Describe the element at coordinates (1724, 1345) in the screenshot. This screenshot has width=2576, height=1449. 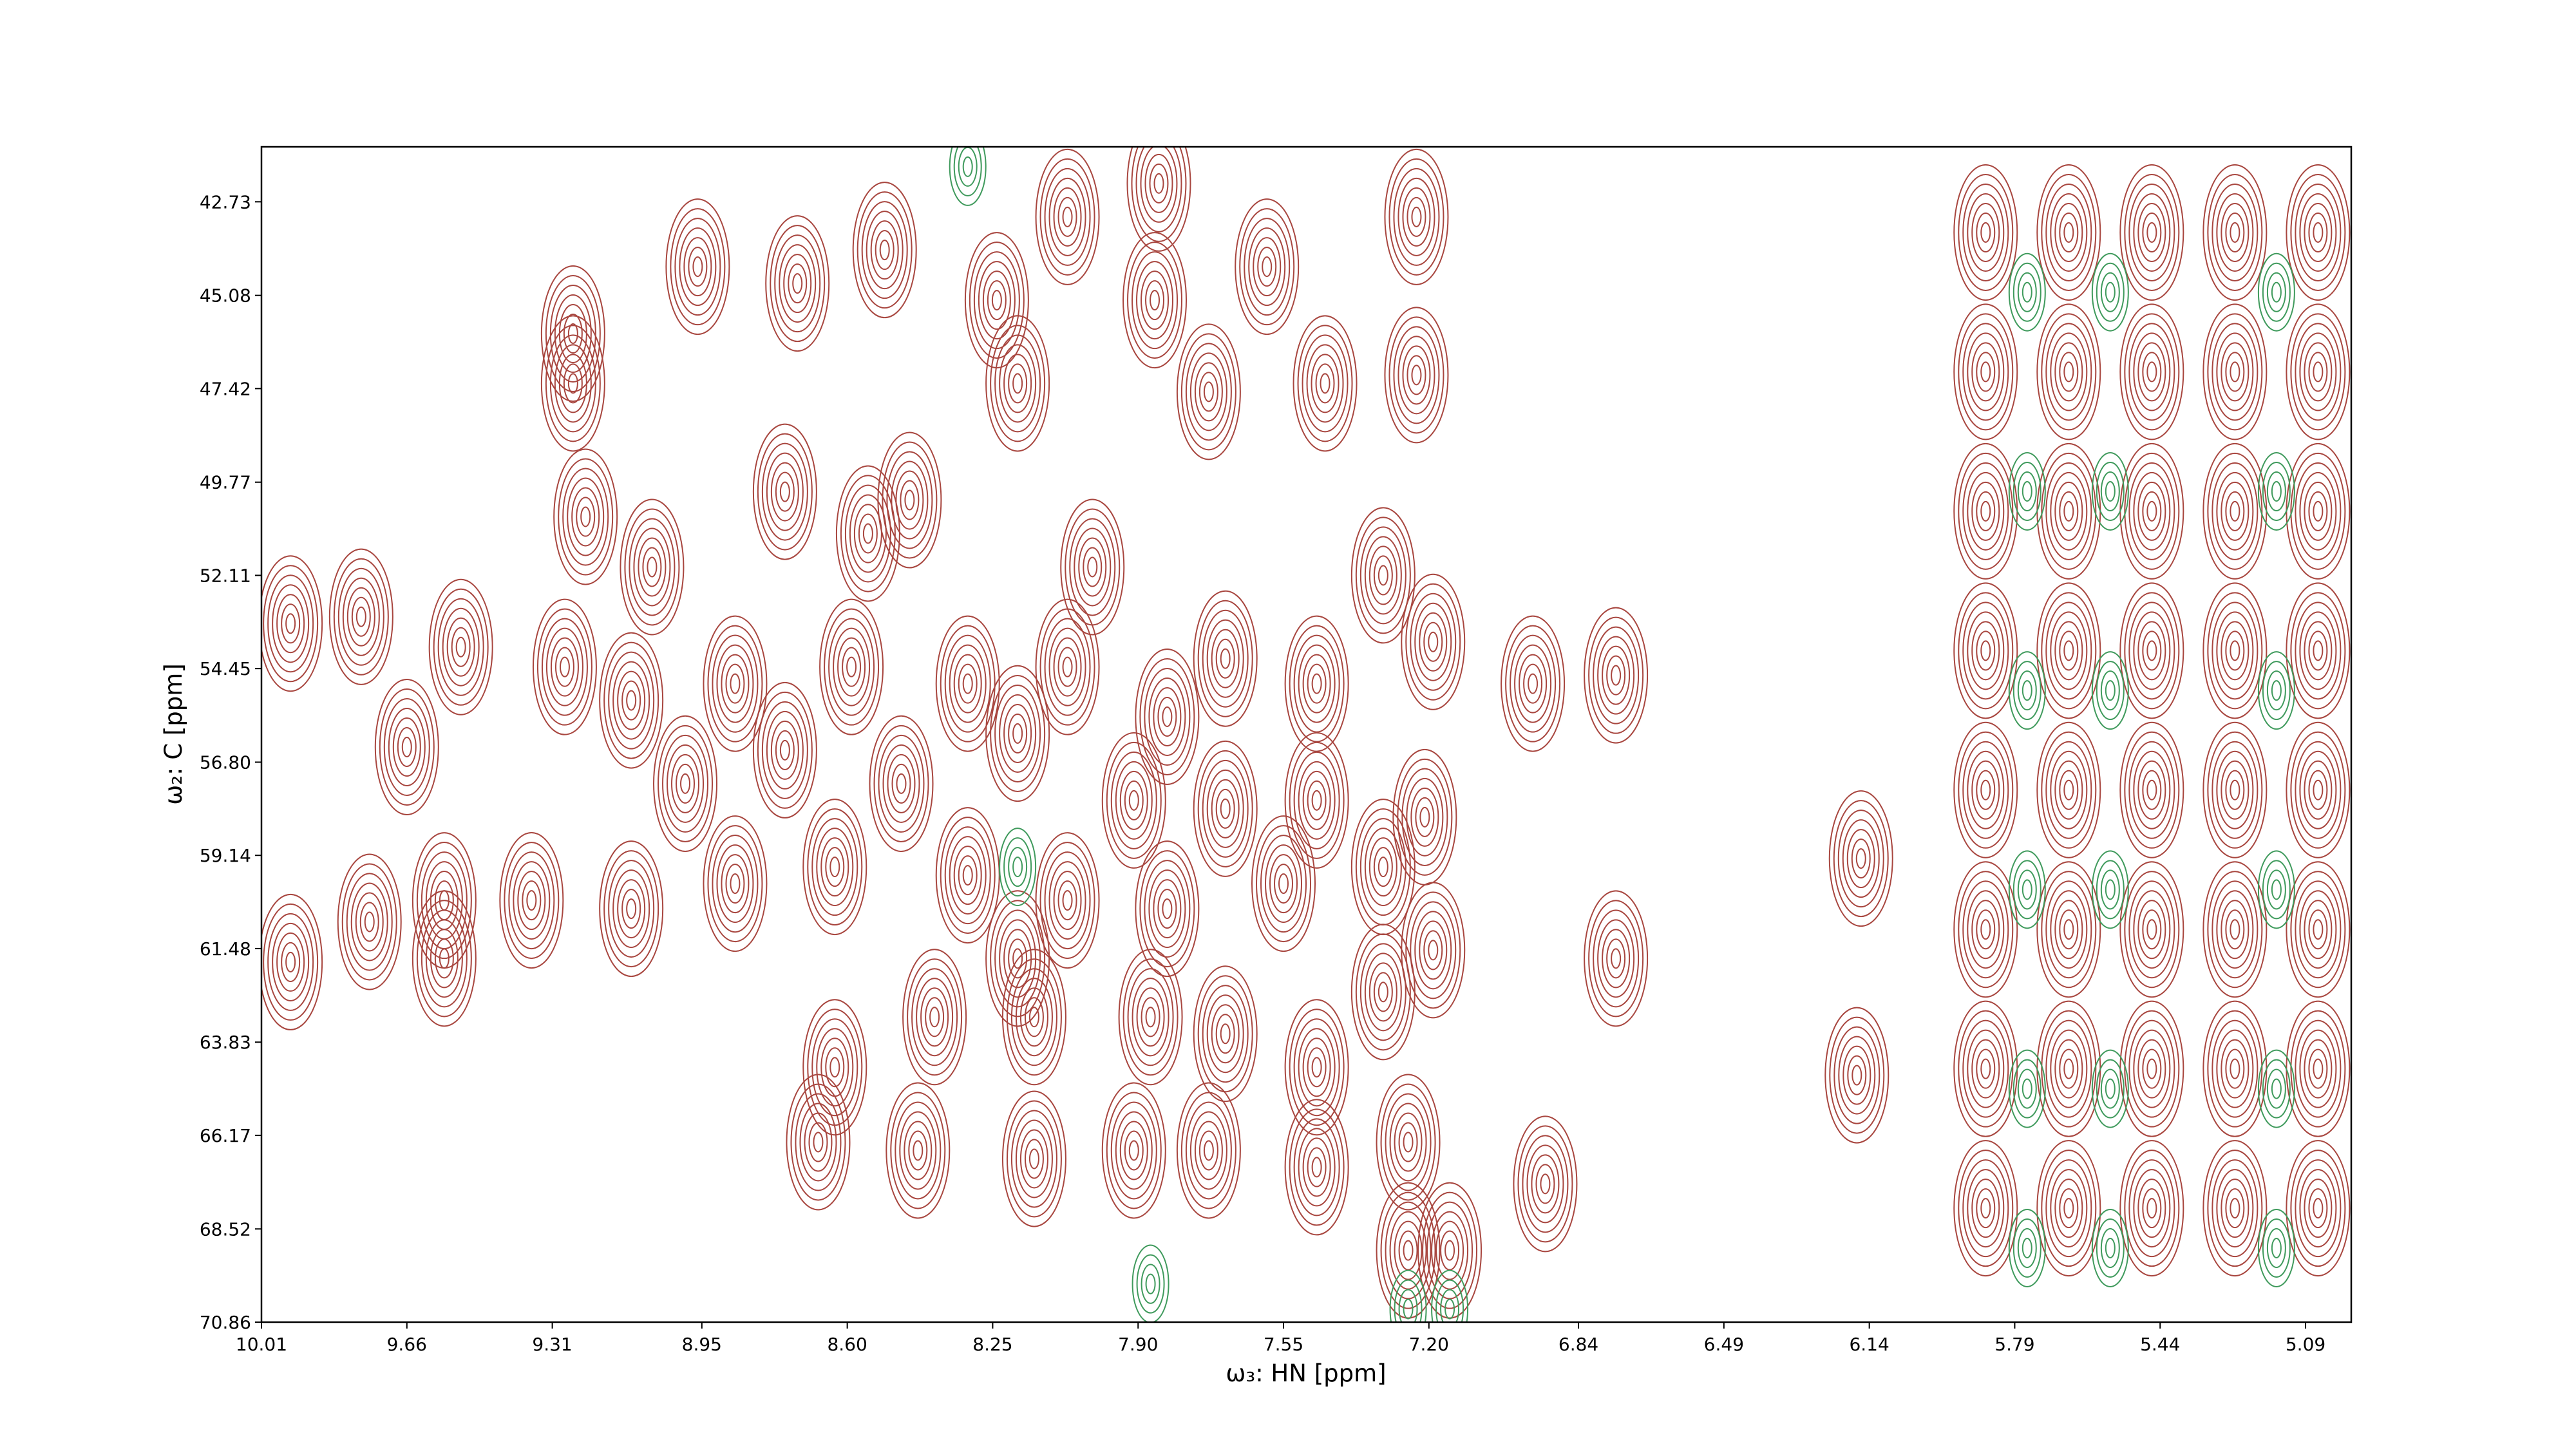
I see `x-tick-label: 6.49` at that location.